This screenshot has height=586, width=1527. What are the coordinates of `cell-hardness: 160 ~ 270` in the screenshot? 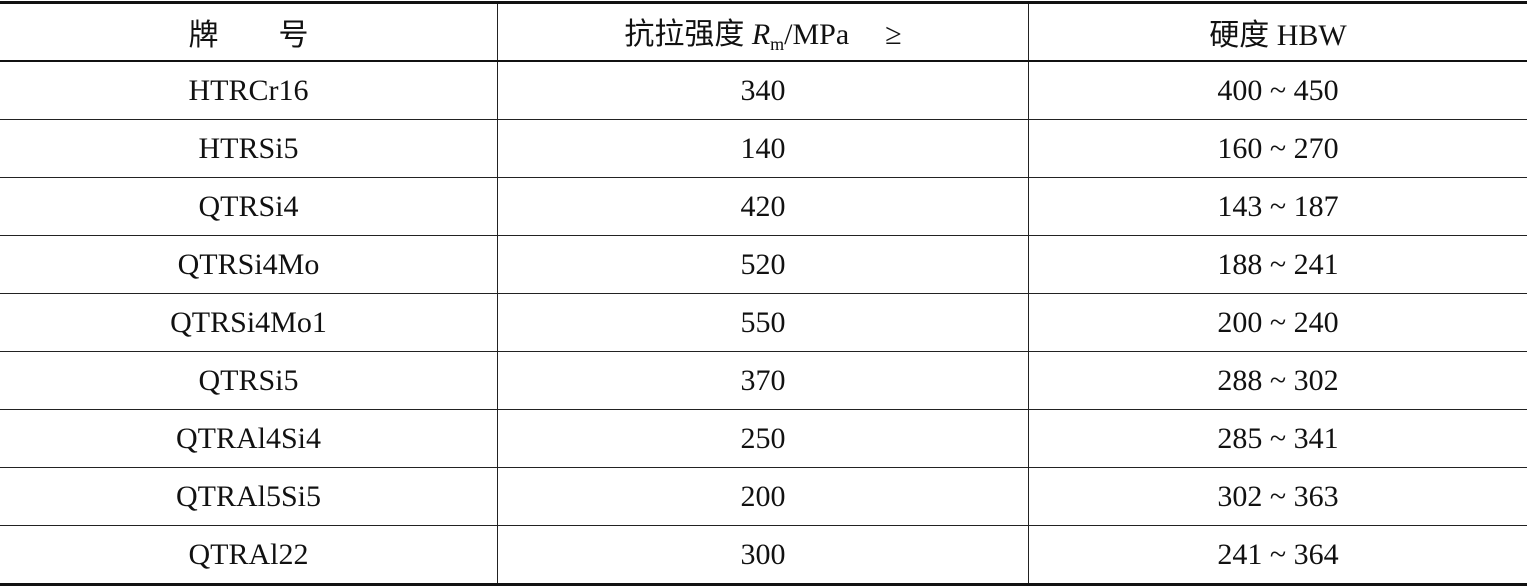 It's located at (1278, 149).